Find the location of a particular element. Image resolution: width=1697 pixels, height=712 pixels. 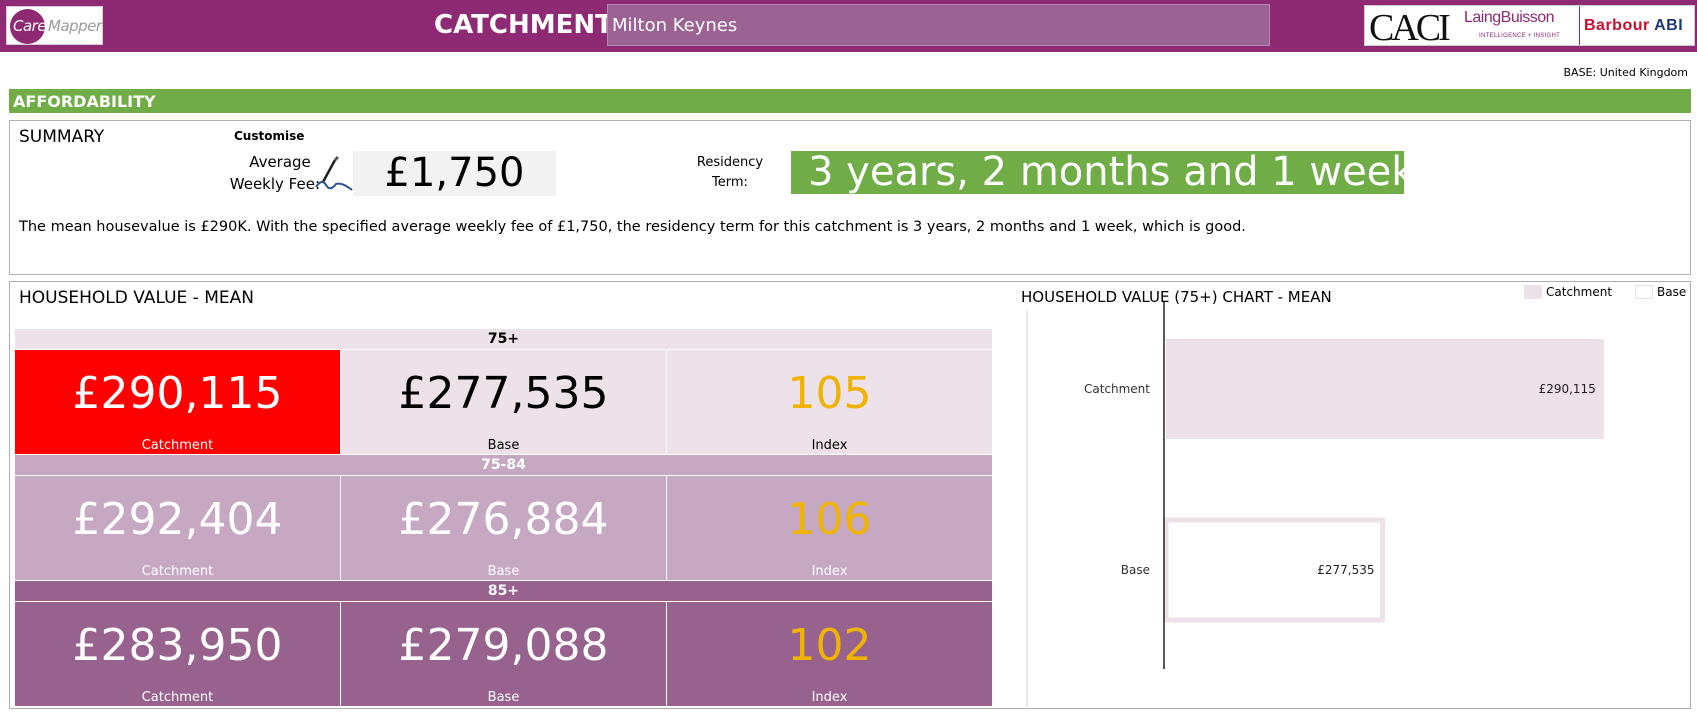

section-header-affordability: AFFORDABILITY is located at coordinates (850, 101).